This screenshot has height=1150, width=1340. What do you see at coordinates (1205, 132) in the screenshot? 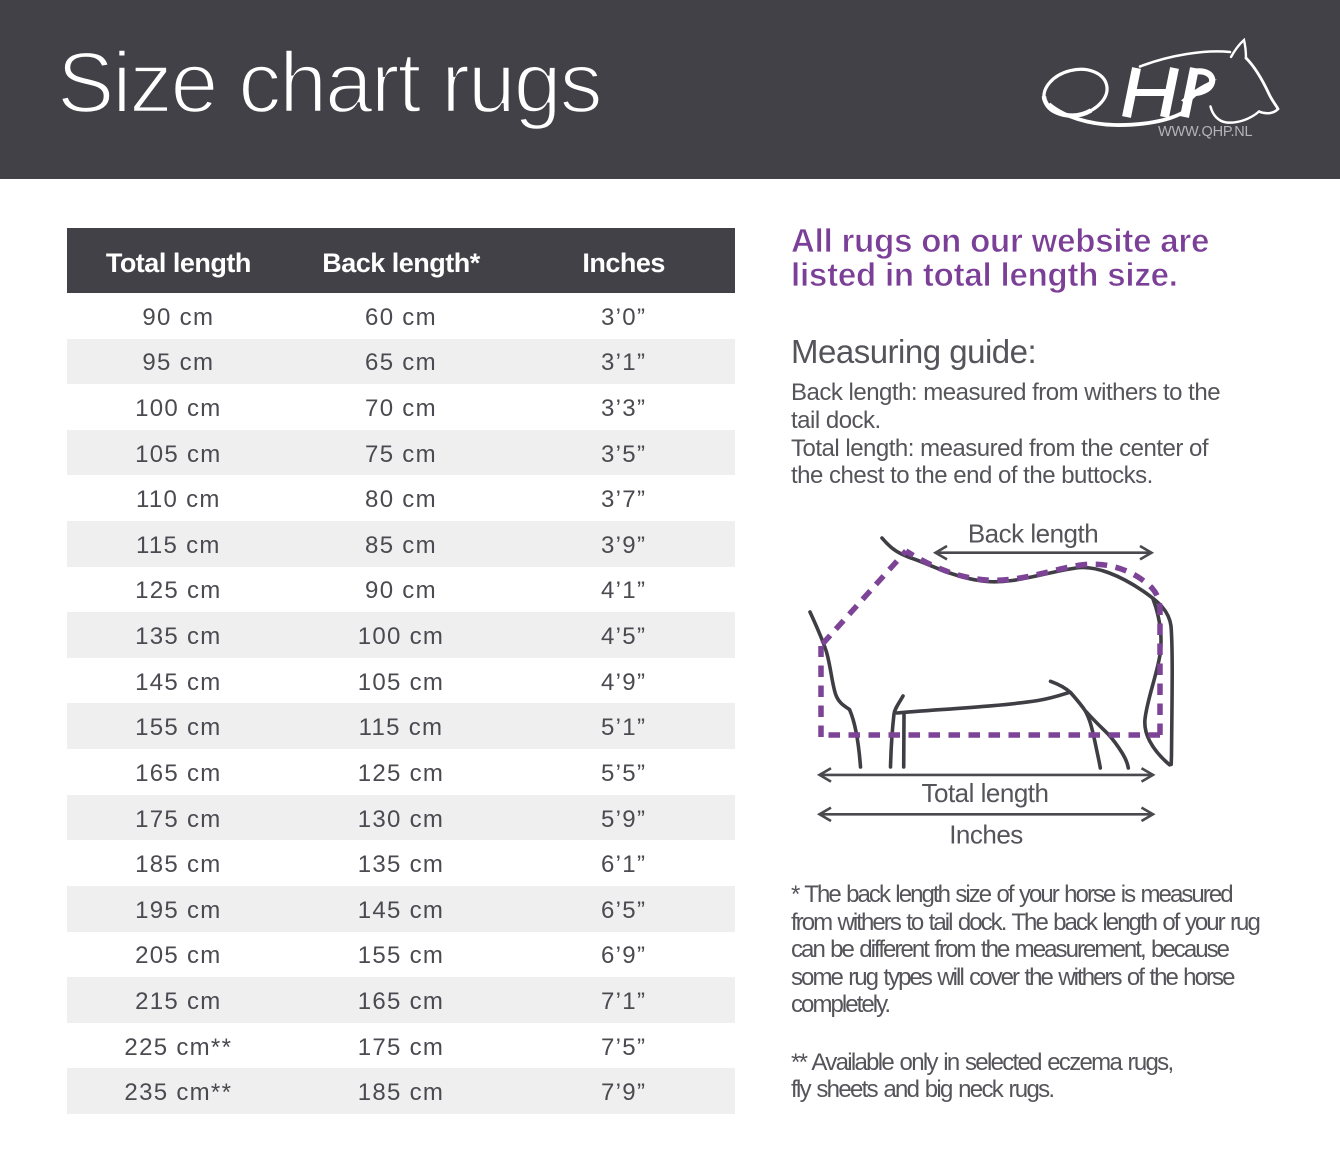
I see `svg-text: WWW.QHP.NL` at bounding box center [1205, 132].